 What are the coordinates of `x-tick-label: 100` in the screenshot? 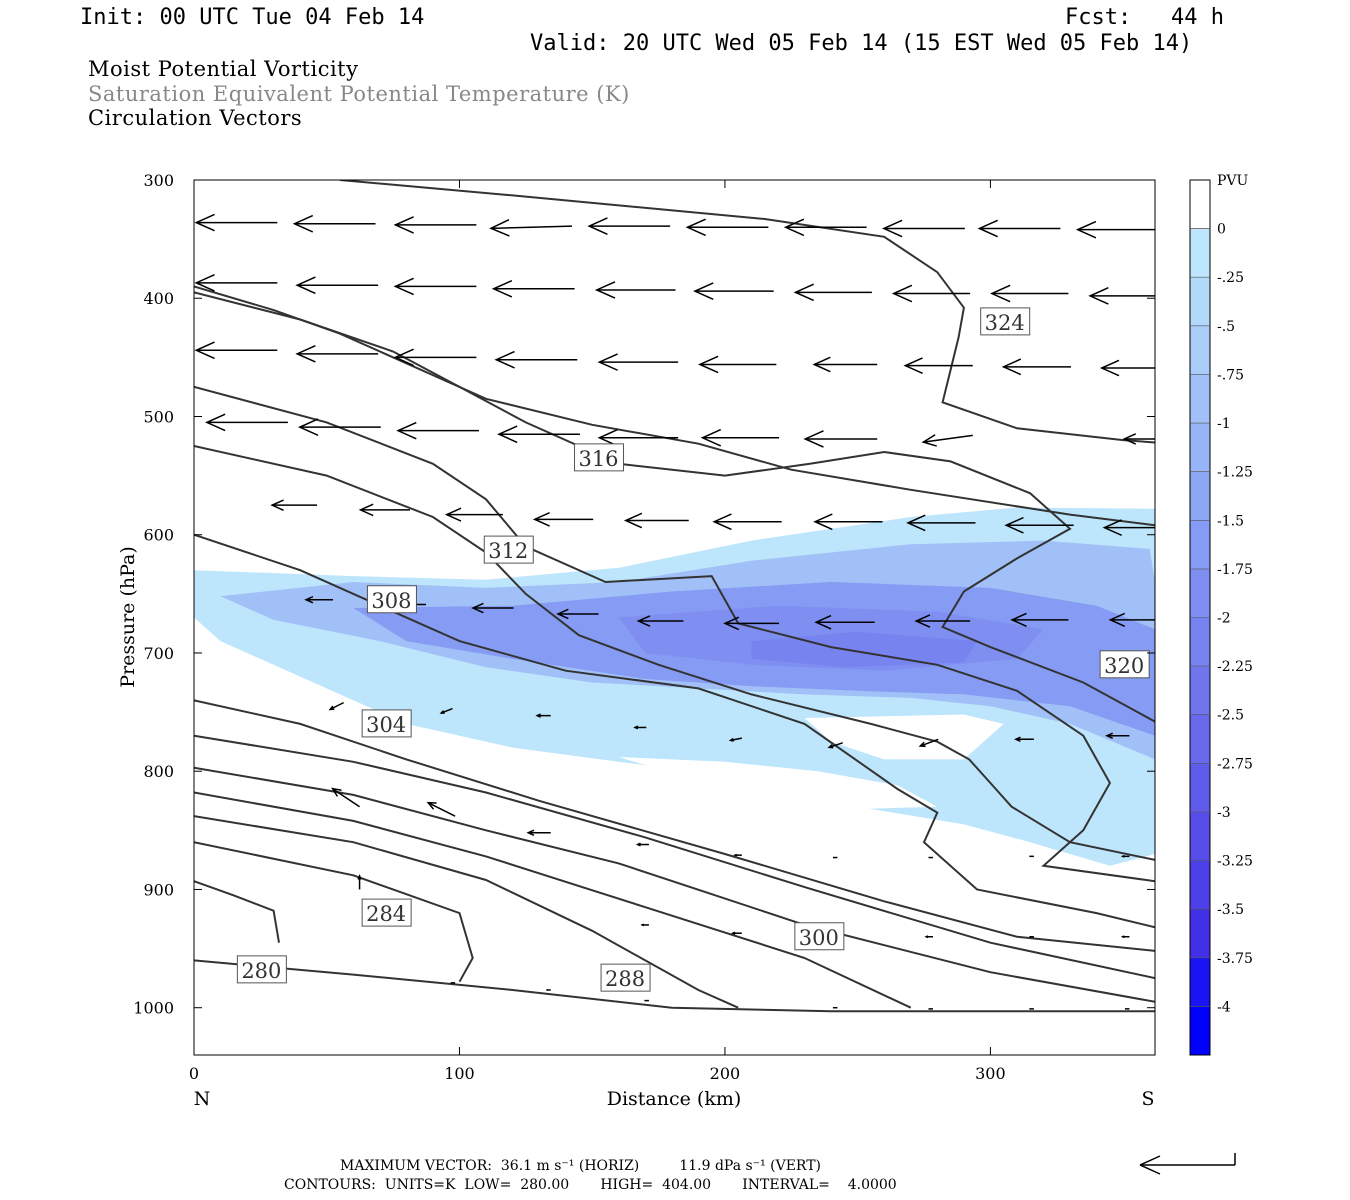 It's located at (459, 1073).